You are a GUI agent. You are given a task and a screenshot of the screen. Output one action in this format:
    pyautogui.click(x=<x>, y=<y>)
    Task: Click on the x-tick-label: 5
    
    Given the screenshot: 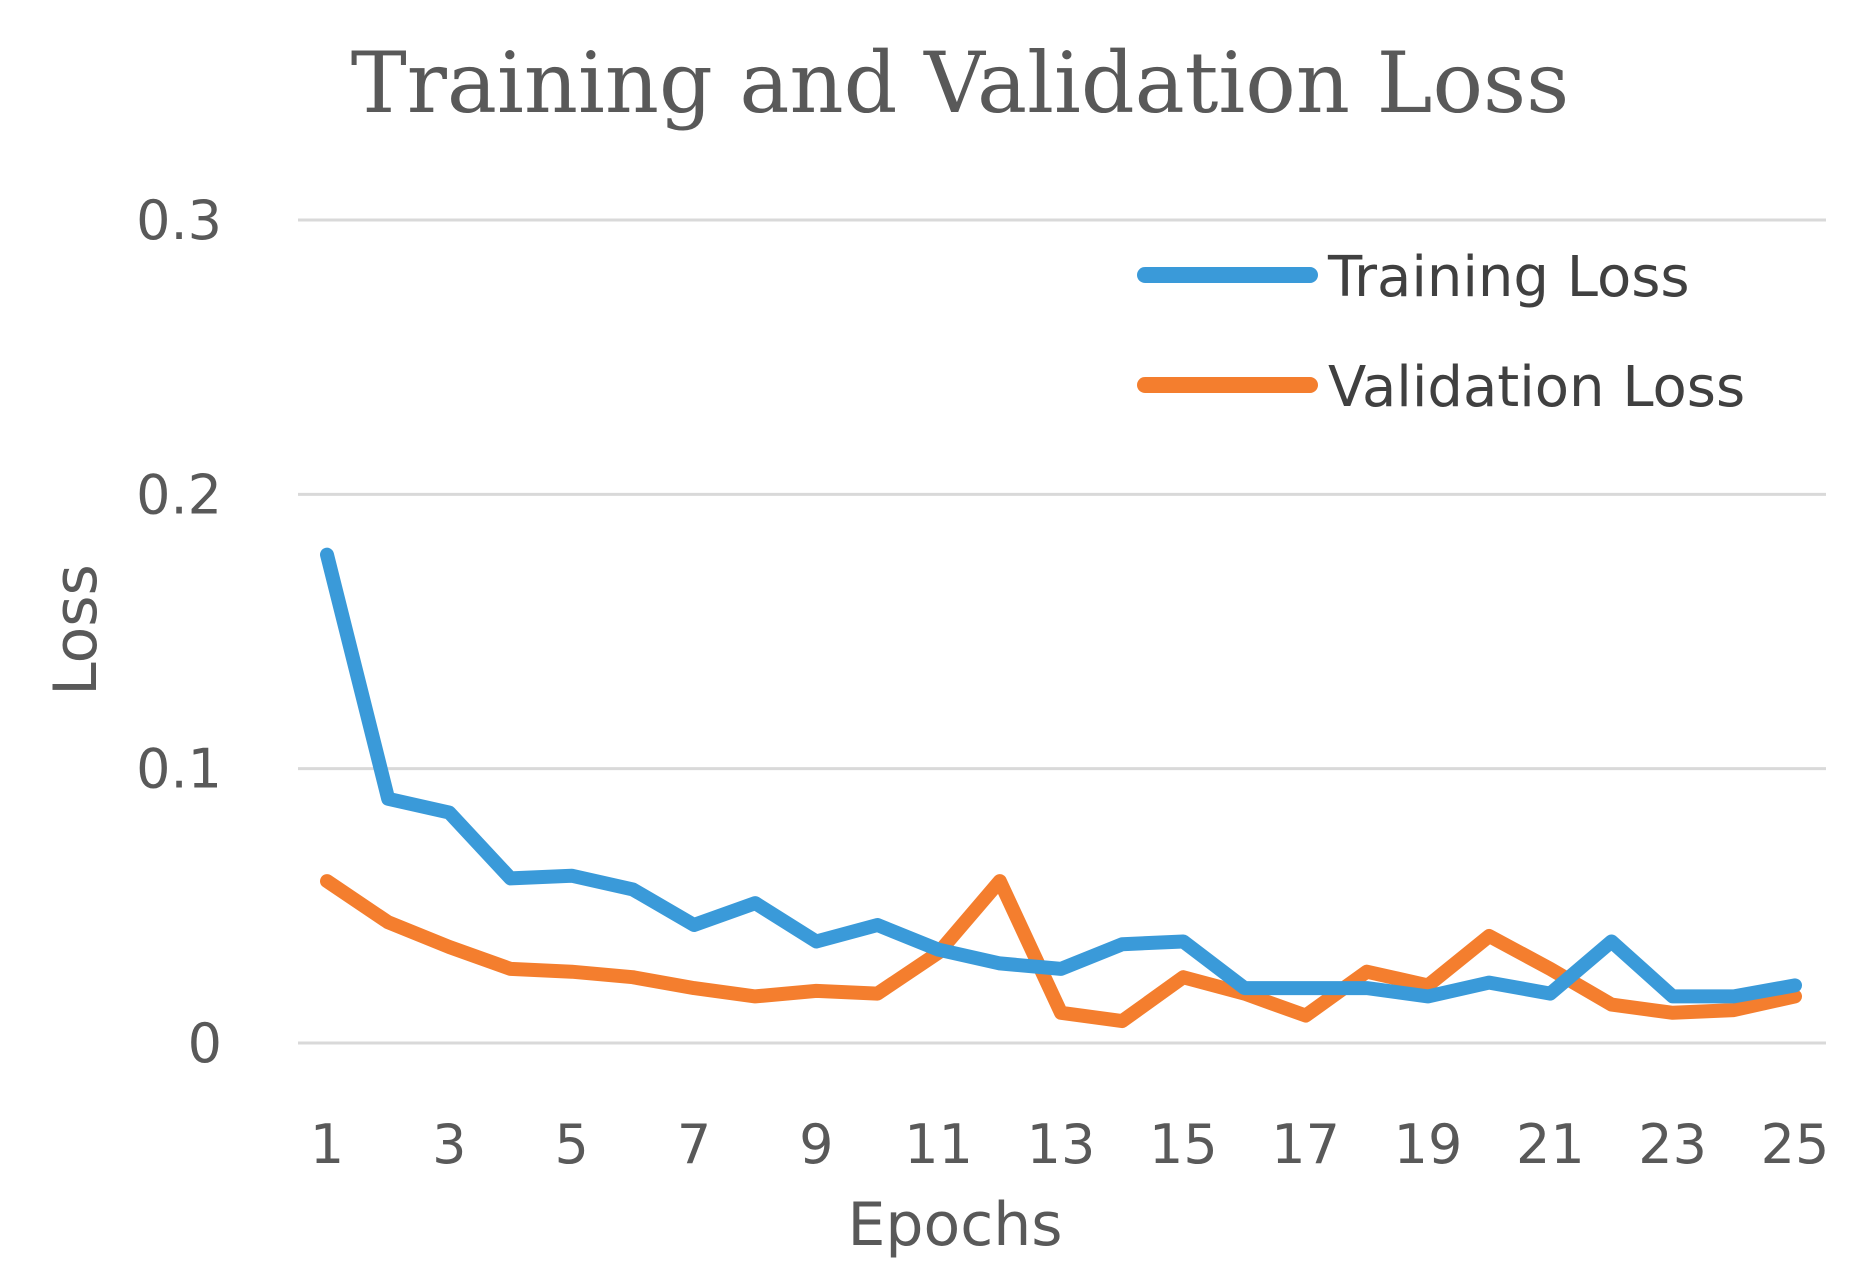 What is the action you would take?
    pyautogui.click(x=571, y=1144)
    